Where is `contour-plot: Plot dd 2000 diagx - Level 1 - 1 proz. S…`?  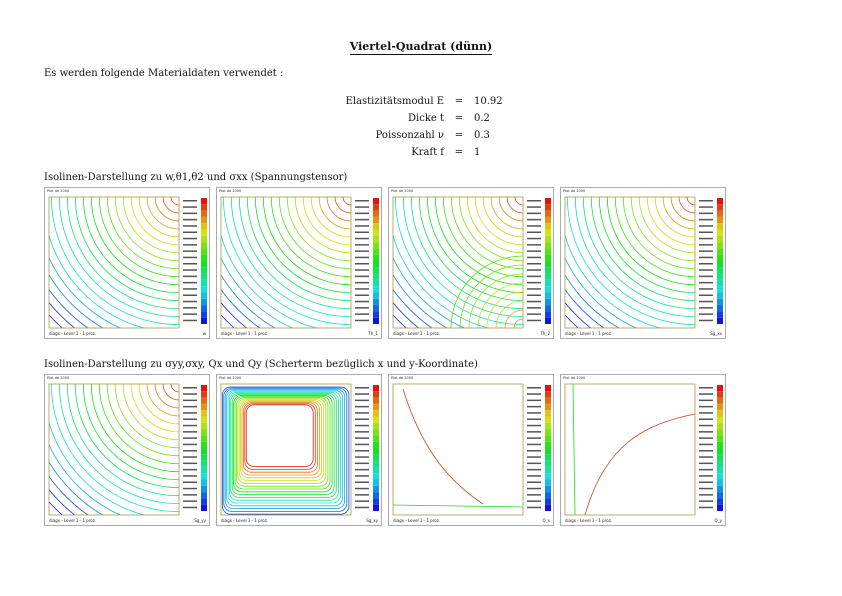
contour-plot: Plot dd 2000 diagx - Level 1 - 1 proz. S… is located at coordinates (127, 450).